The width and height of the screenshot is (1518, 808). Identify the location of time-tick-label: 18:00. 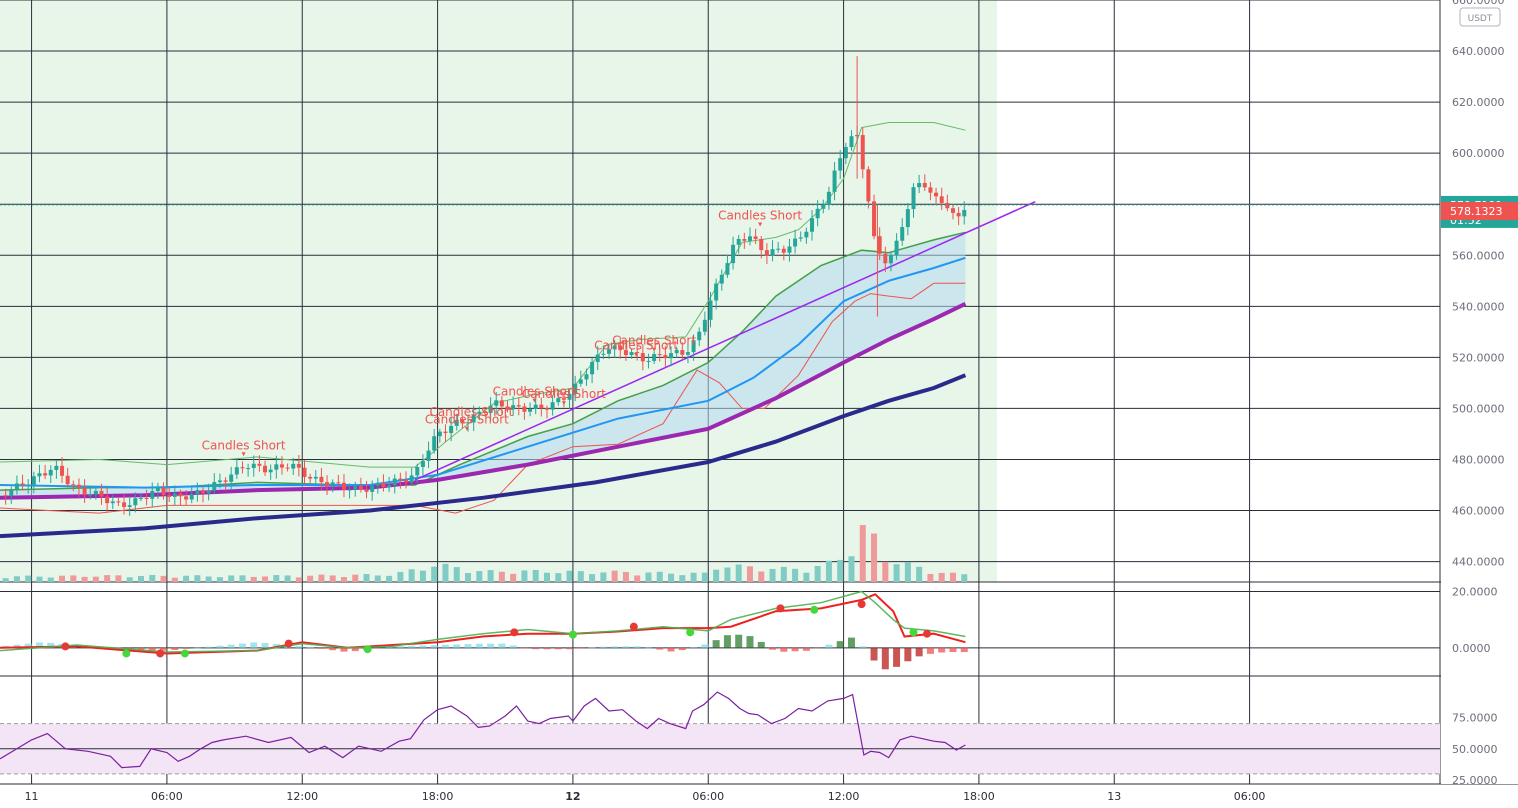
(979, 796).